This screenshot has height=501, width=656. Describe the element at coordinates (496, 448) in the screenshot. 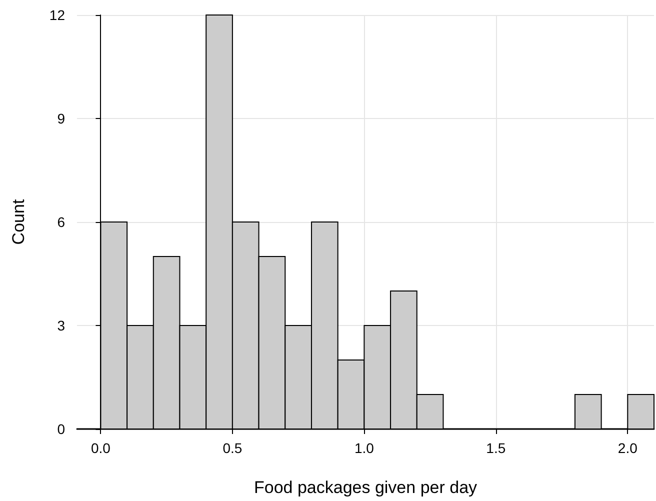

I see `x-tick-label: 1.5` at that location.